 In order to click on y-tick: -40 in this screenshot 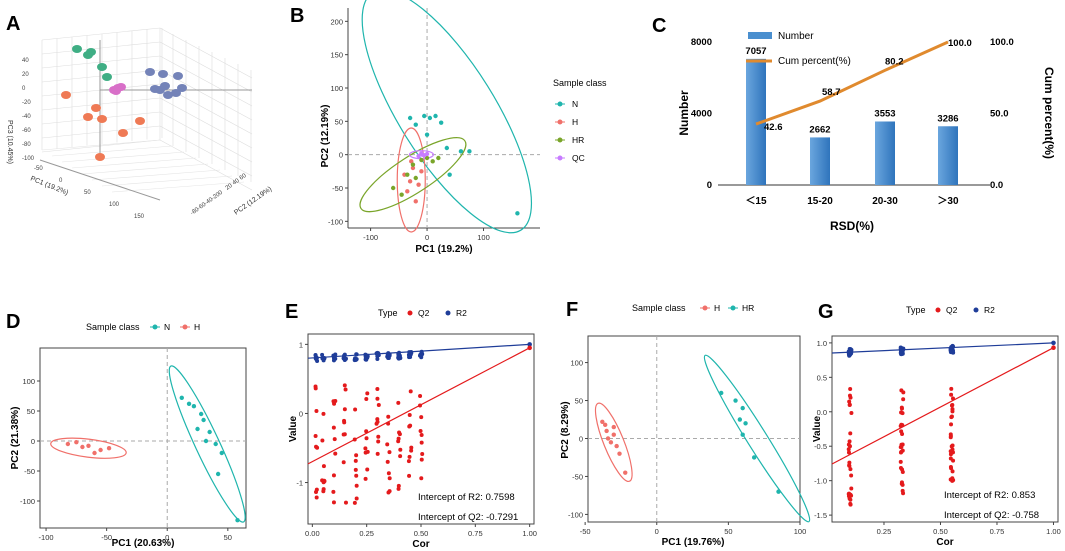, I will do `click(209, 201)`.